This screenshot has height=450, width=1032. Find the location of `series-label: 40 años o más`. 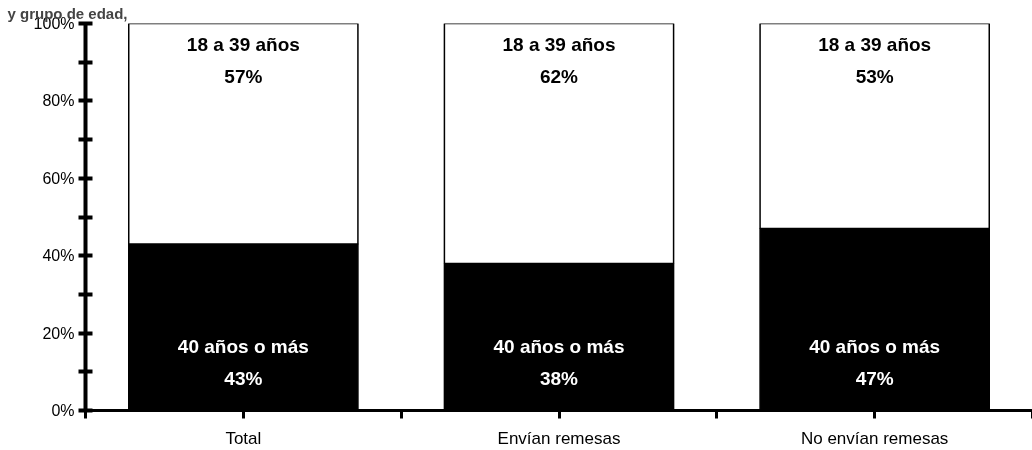

series-label: 40 años o más is located at coordinates (243, 346).